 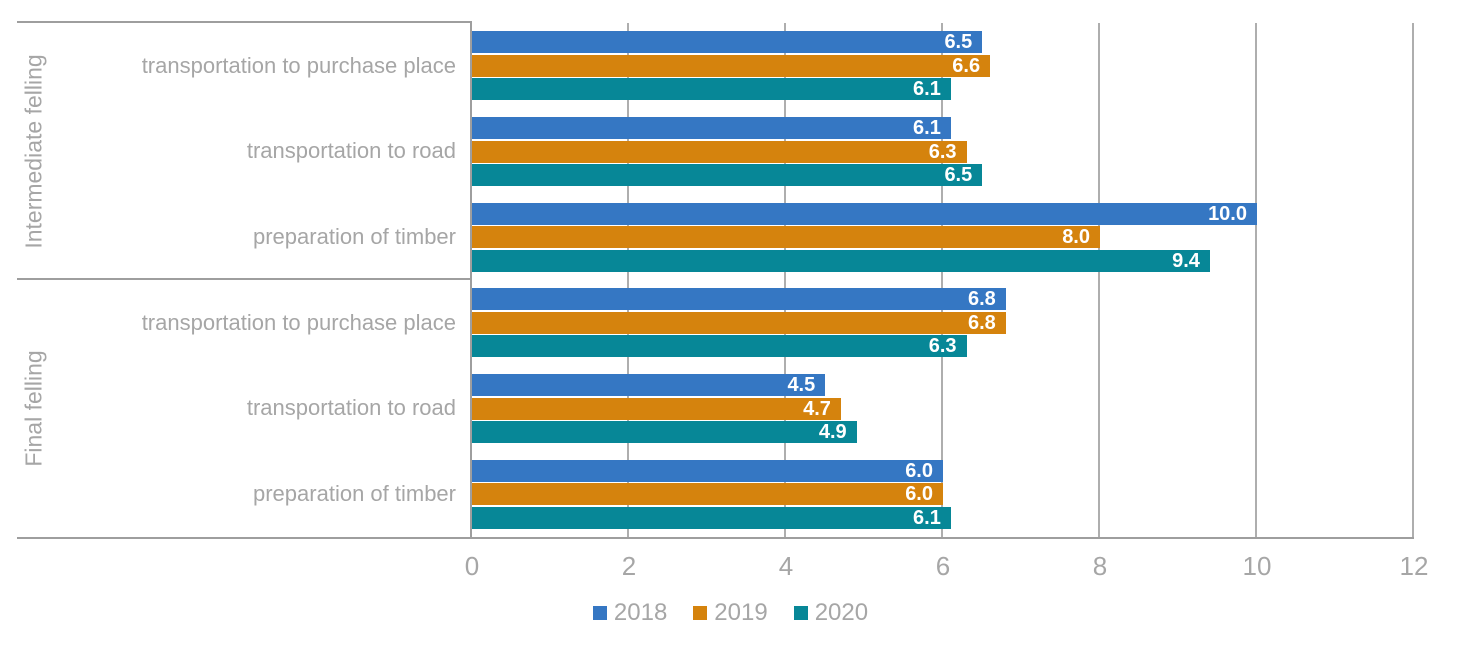 What do you see at coordinates (629, 566) in the screenshot?
I see `x-tick-label: 2` at bounding box center [629, 566].